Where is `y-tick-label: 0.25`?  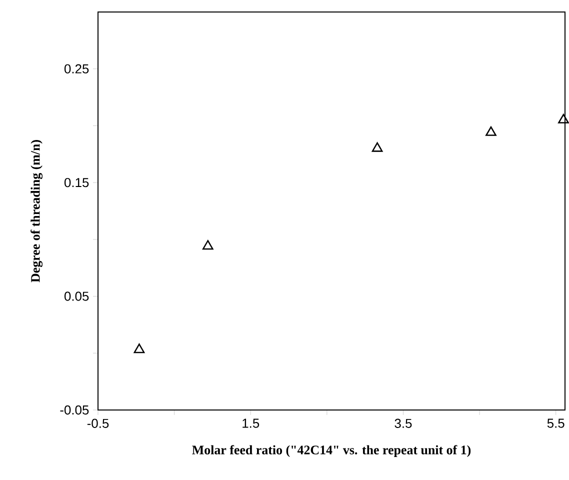
y-tick-label: 0.25 is located at coordinates (76, 69).